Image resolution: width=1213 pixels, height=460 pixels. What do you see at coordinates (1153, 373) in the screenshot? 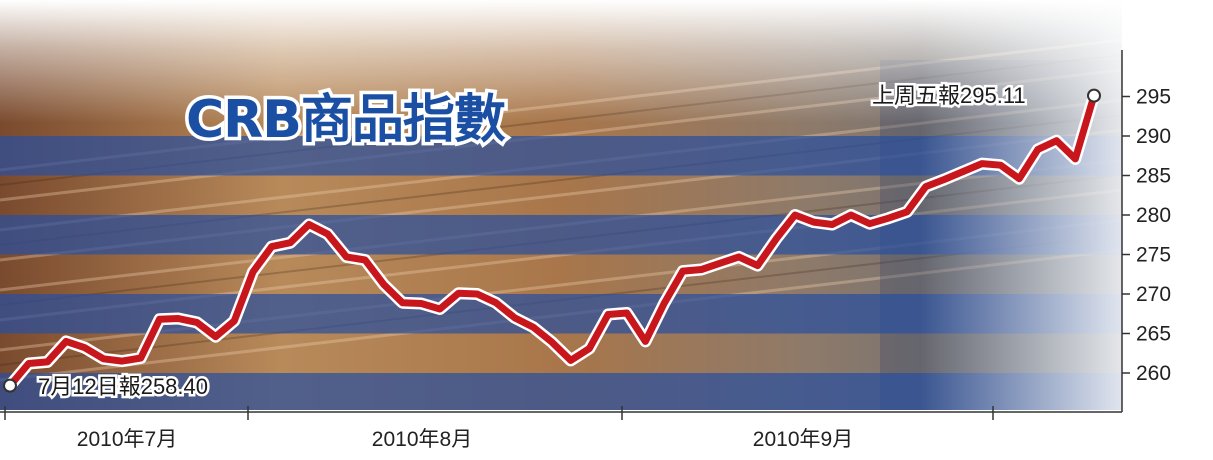
I see `y-tick-label: 260` at bounding box center [1153, 373].